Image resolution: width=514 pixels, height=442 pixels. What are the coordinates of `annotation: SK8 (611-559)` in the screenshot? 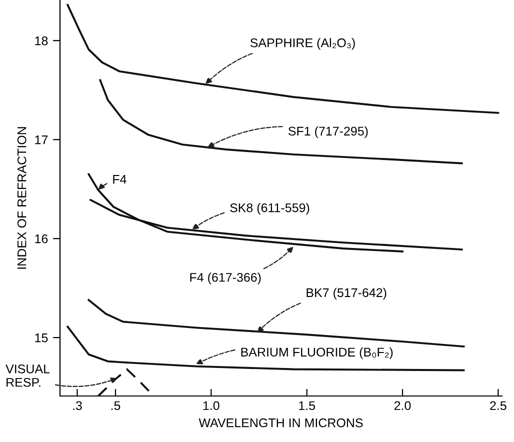 It's located at (270, 209).